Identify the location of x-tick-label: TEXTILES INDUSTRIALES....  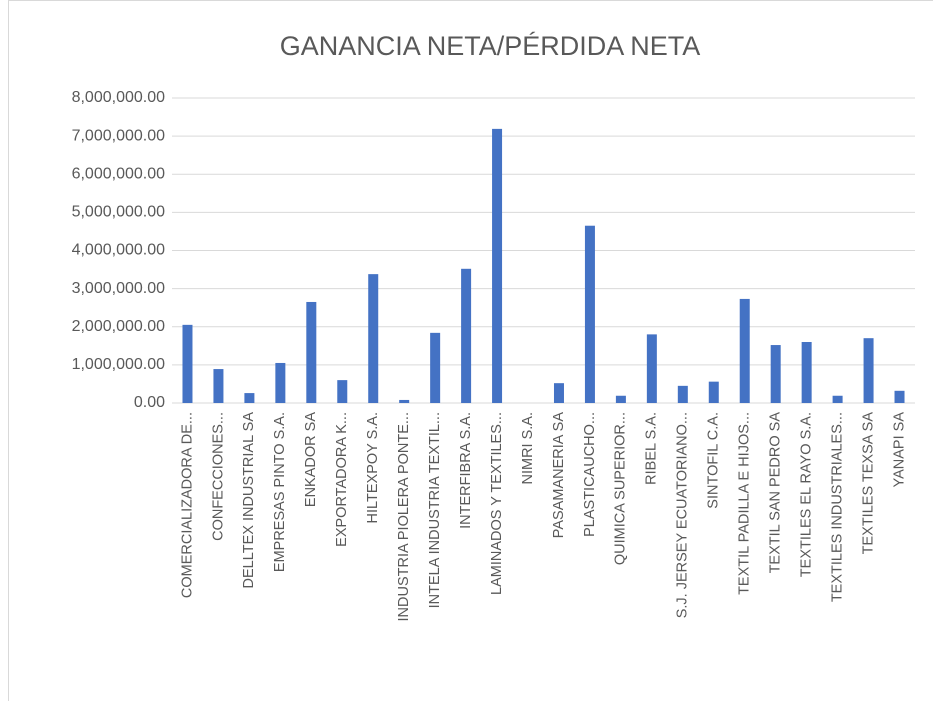
(837, 507).